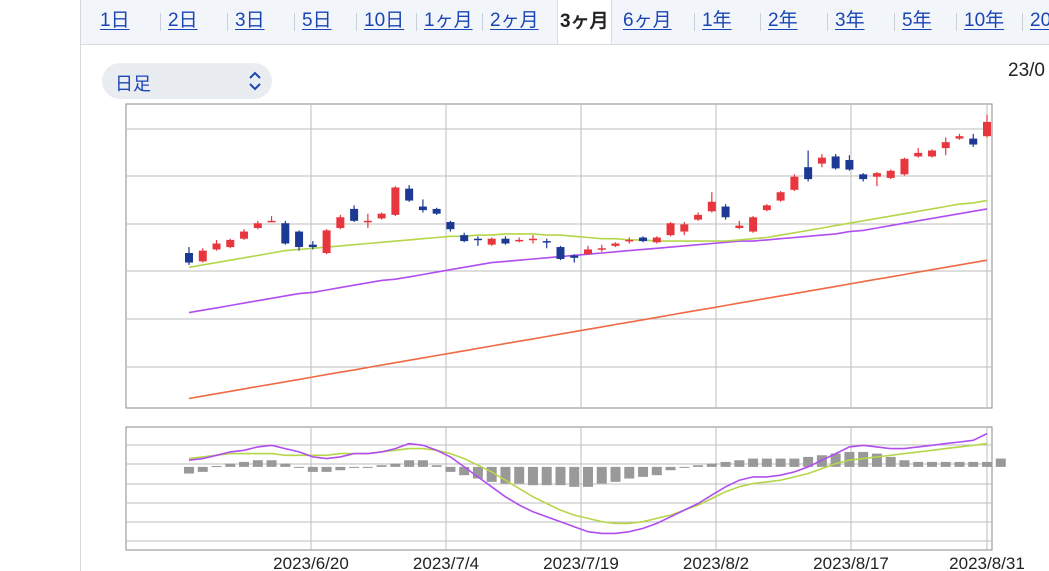 This screenshot has width=1049, height=571. I want to click on tab-15: 20, so click(1039, 20).